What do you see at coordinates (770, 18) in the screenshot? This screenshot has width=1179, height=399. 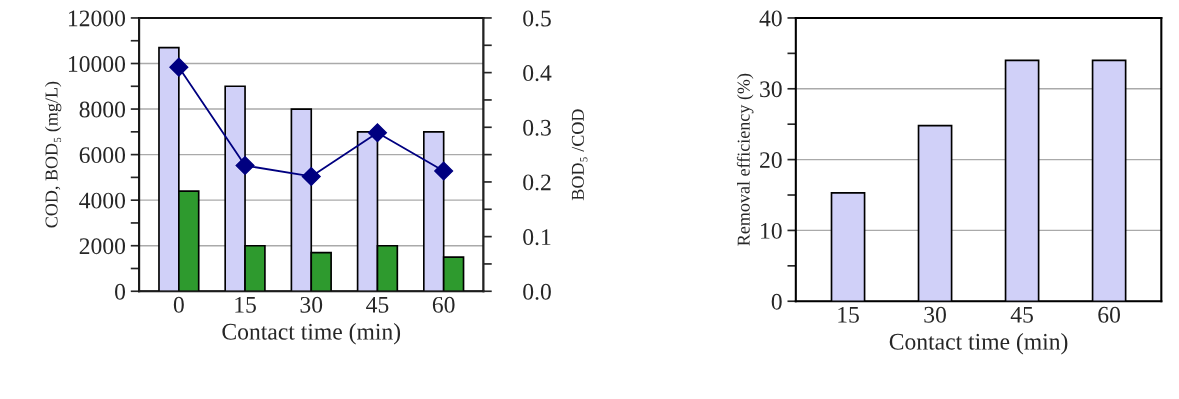 I see `y-tick-label: 40` at bounding box center [770, 18].